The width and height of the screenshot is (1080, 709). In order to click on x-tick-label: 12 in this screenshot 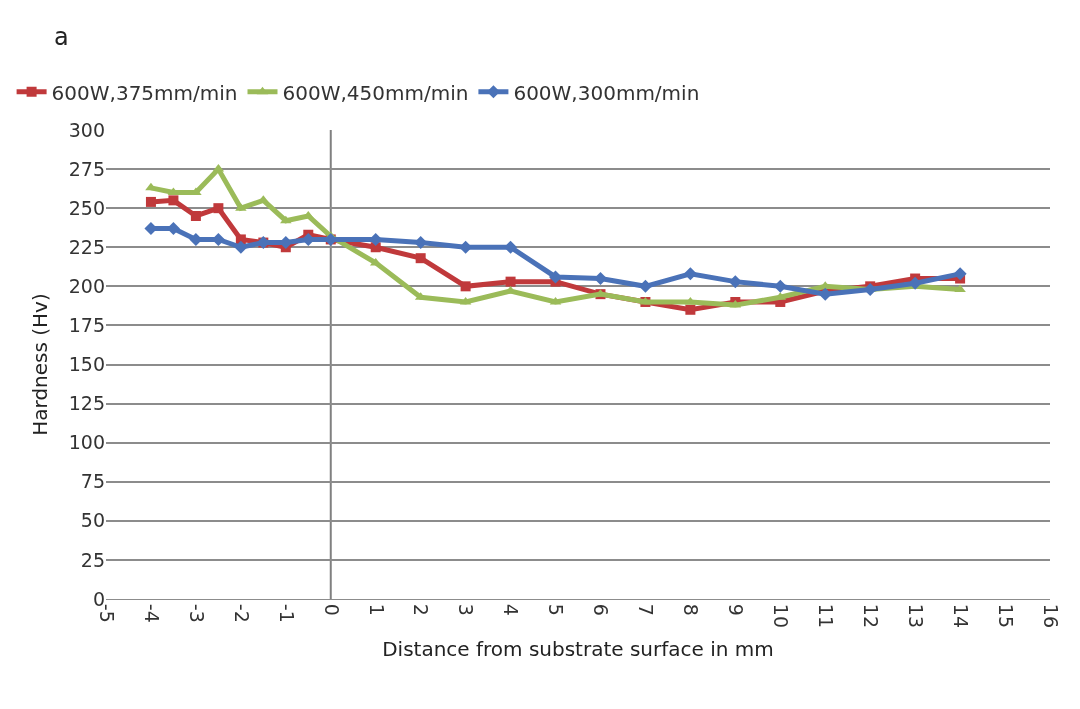, I will do `click(871, 615)`.